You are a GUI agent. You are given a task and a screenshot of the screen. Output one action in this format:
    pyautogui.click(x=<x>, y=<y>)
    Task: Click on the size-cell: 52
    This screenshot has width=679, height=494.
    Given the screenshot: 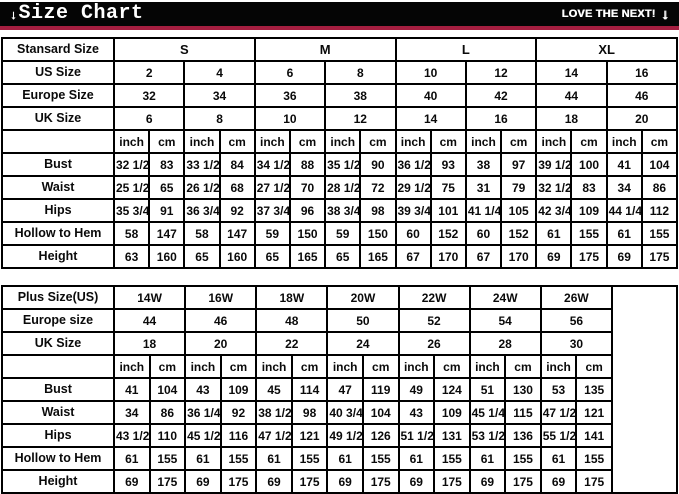 What is the action you would take?
    pyautogui.click(x=434, y=320)
    